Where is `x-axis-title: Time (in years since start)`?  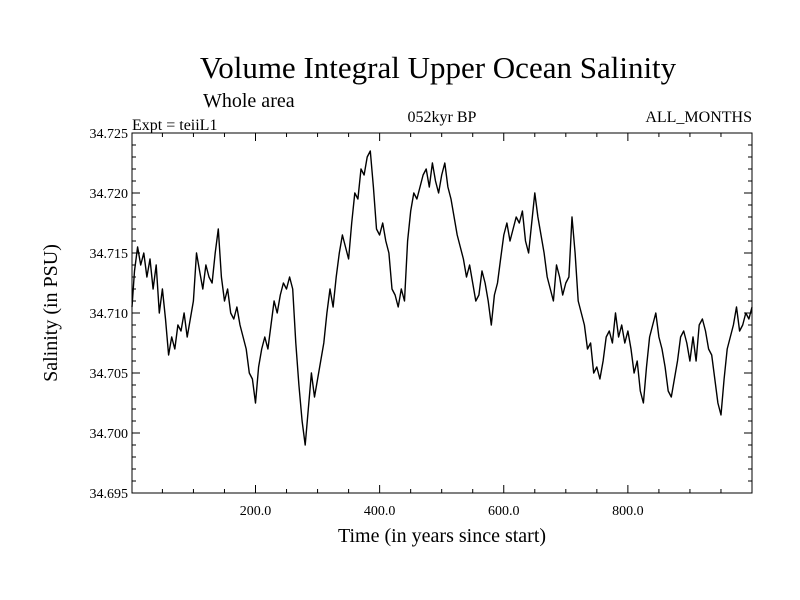
x-axis-title: Time (in years since start) is located at coordinates (442, 536).